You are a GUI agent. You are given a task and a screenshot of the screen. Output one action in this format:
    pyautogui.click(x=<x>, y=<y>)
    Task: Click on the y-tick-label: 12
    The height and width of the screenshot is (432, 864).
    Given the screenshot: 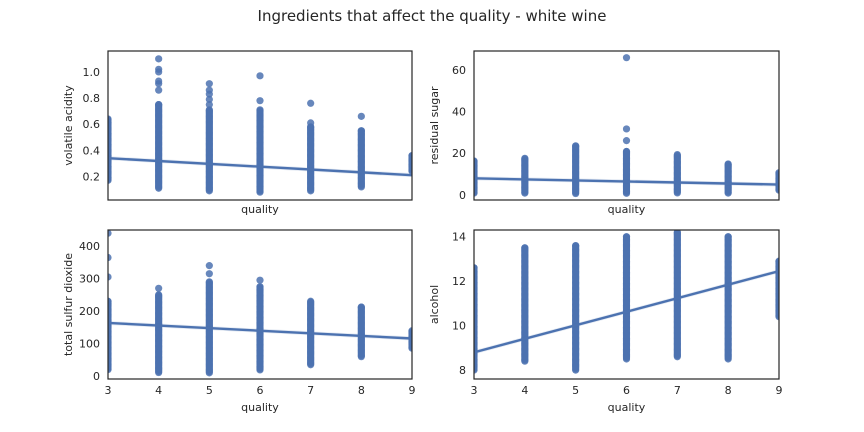 What is the action you would take?
    pyautogui.click(x=459, y=281)
    